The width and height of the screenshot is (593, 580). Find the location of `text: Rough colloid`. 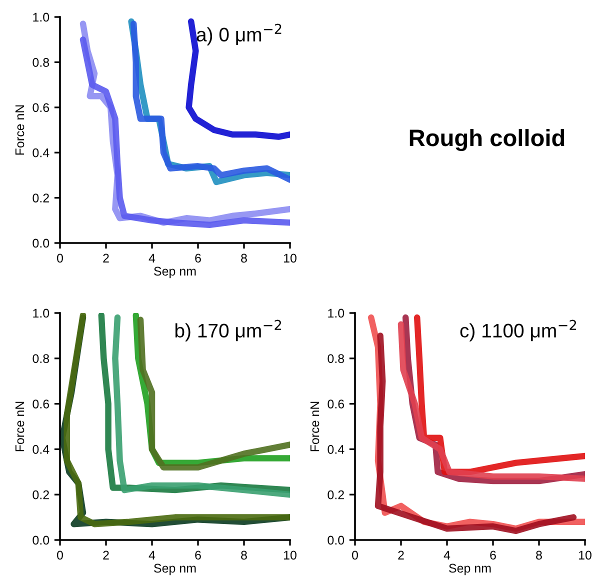

text: Rough colloid is located at coordinates (487, 140).